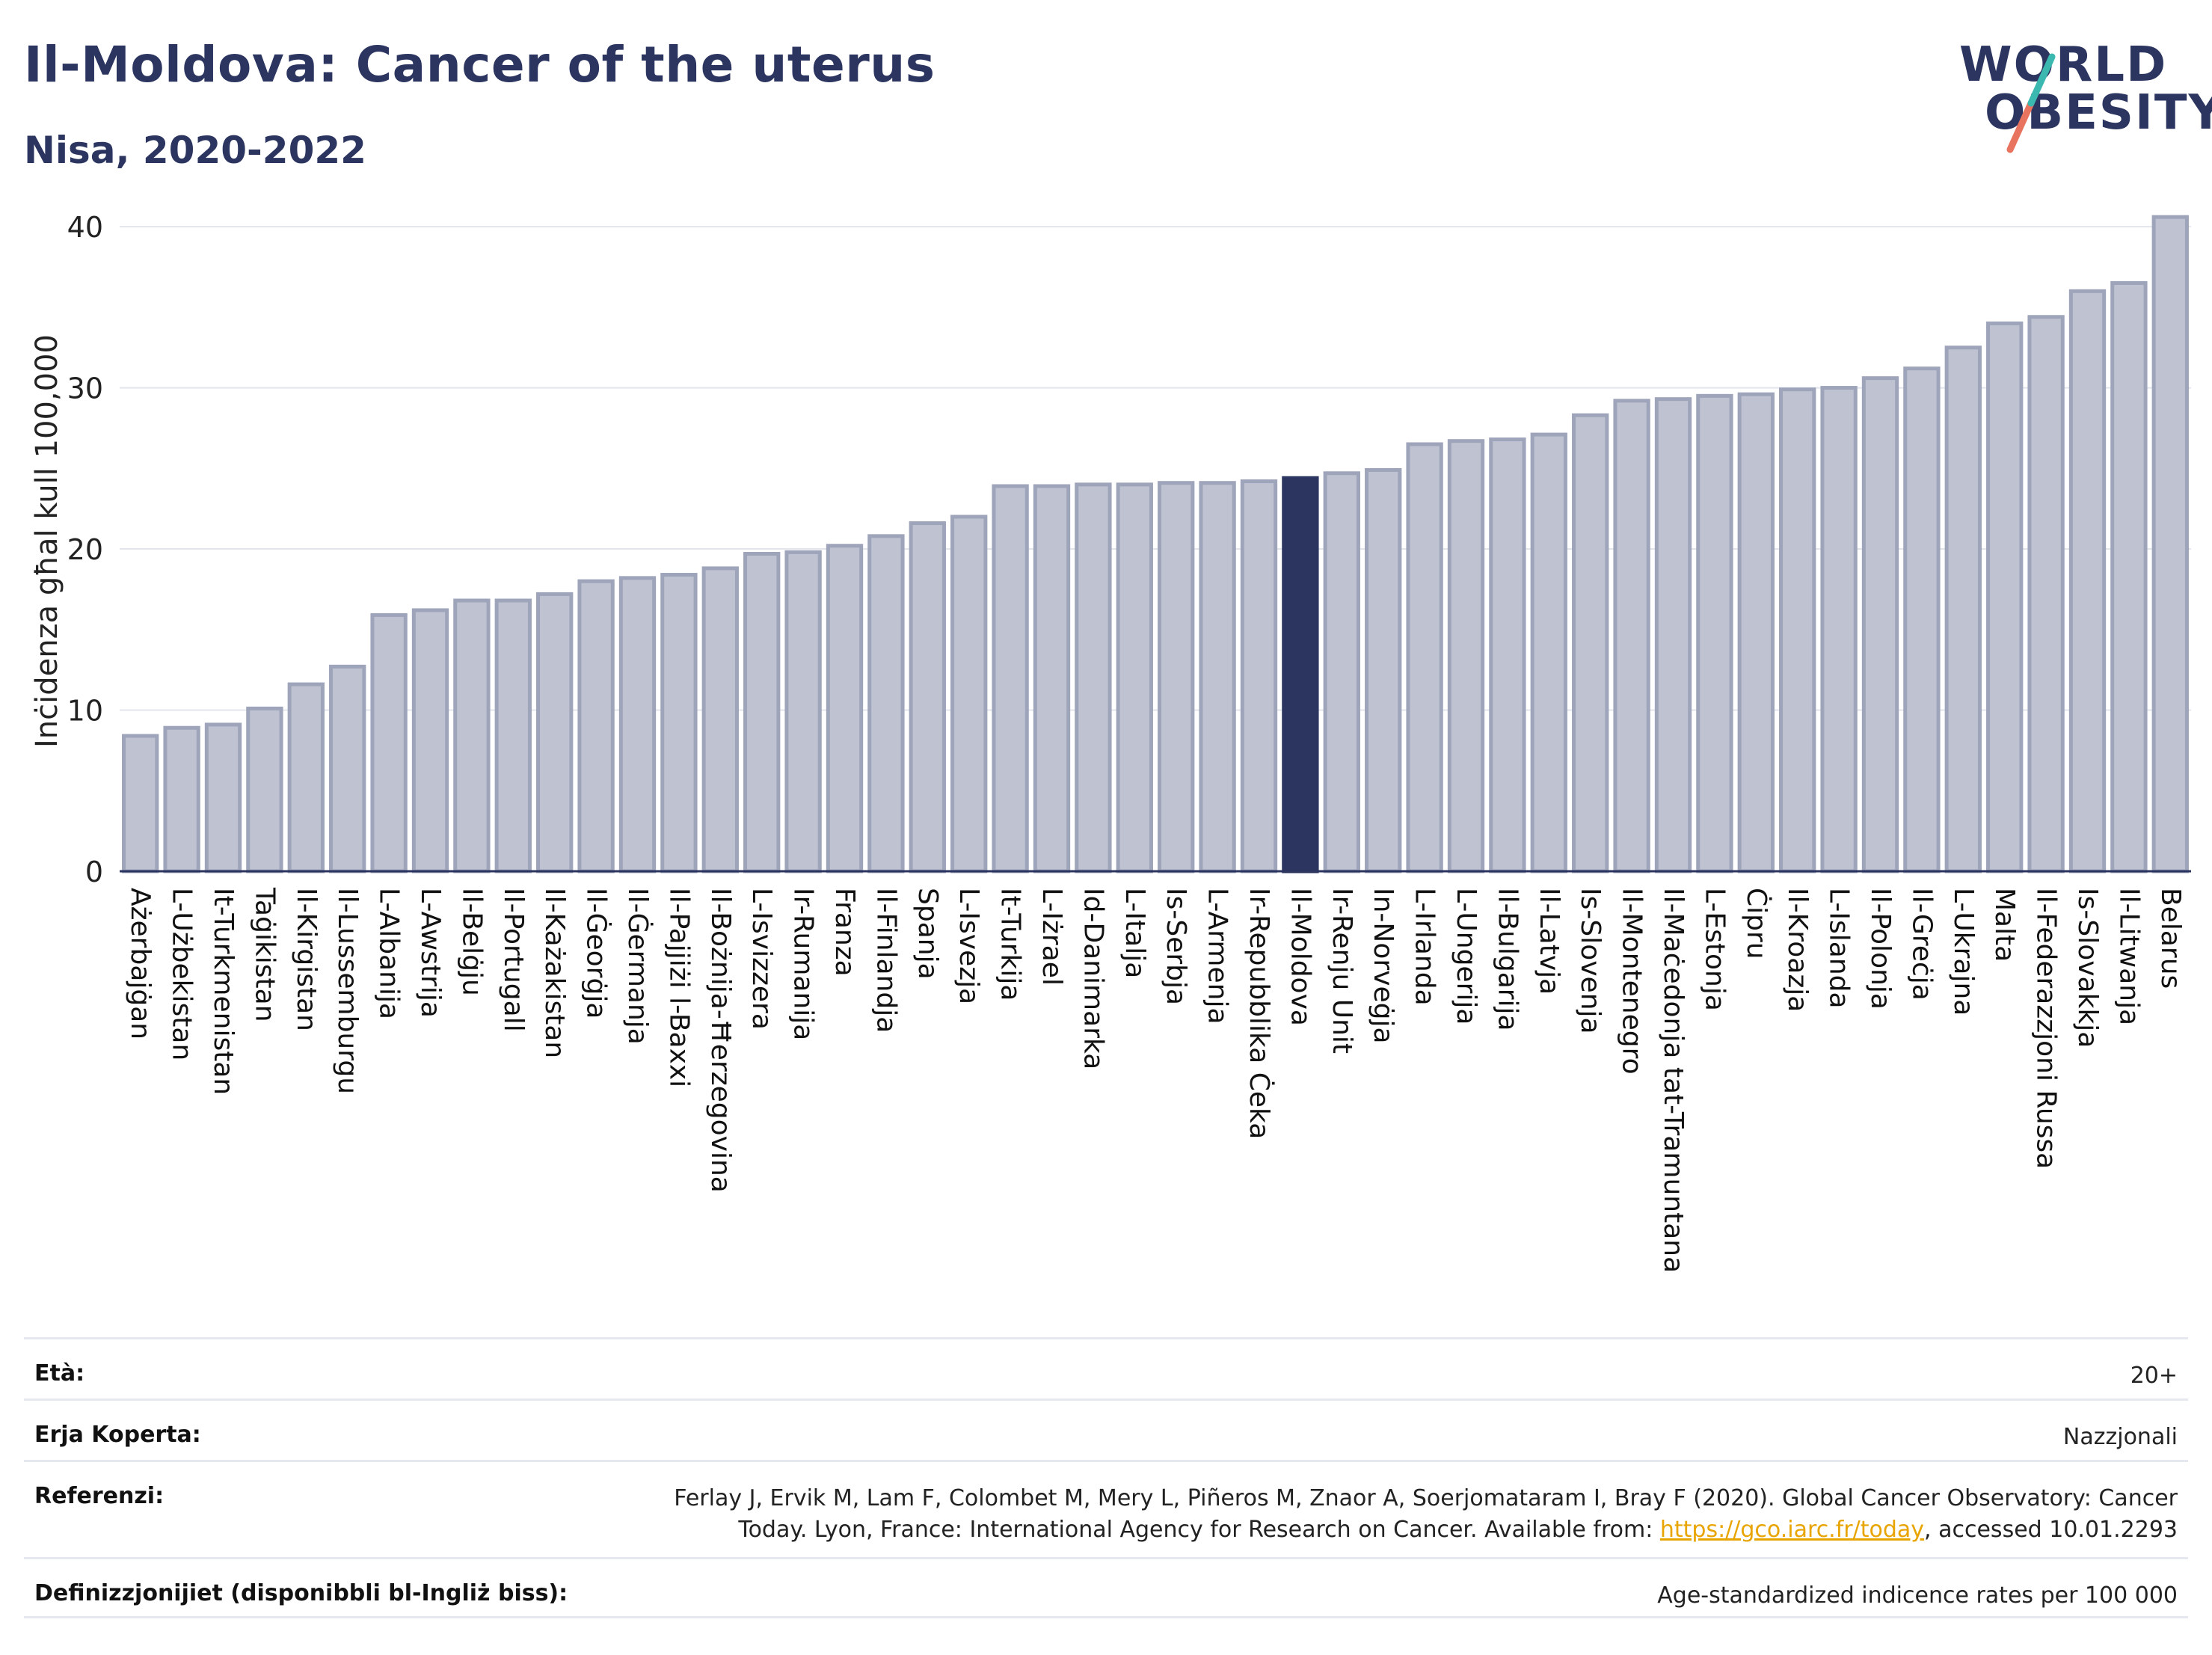 This screenshot has width=2212, height=1655. What do you see at coordinates (1300, 674) in the screenshot?
I see `bar-highlighted` at bounding box center [1300, 674].